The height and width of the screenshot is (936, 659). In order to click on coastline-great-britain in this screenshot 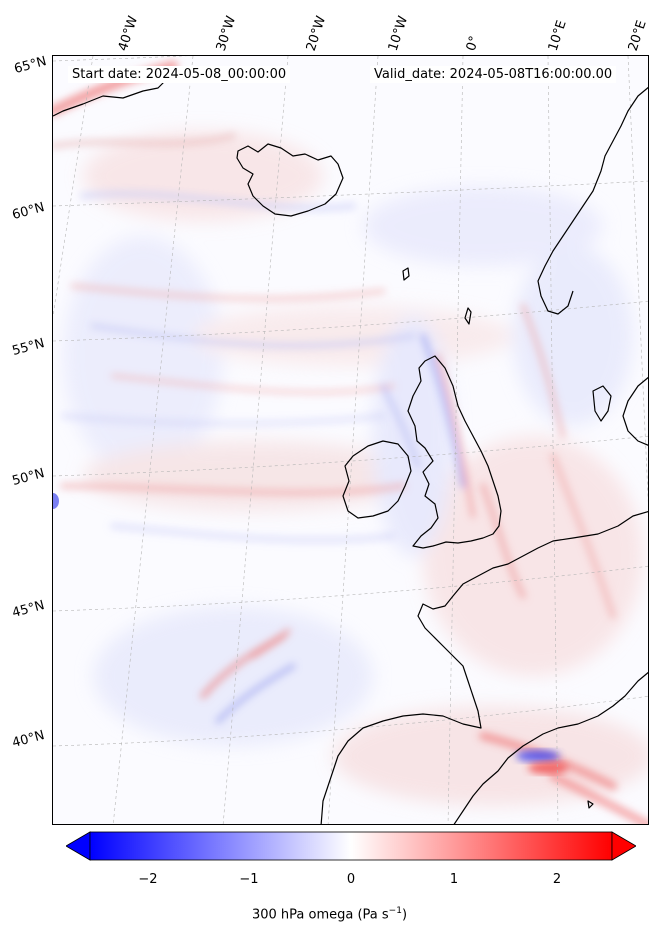, I will do `click(454, 452)`.